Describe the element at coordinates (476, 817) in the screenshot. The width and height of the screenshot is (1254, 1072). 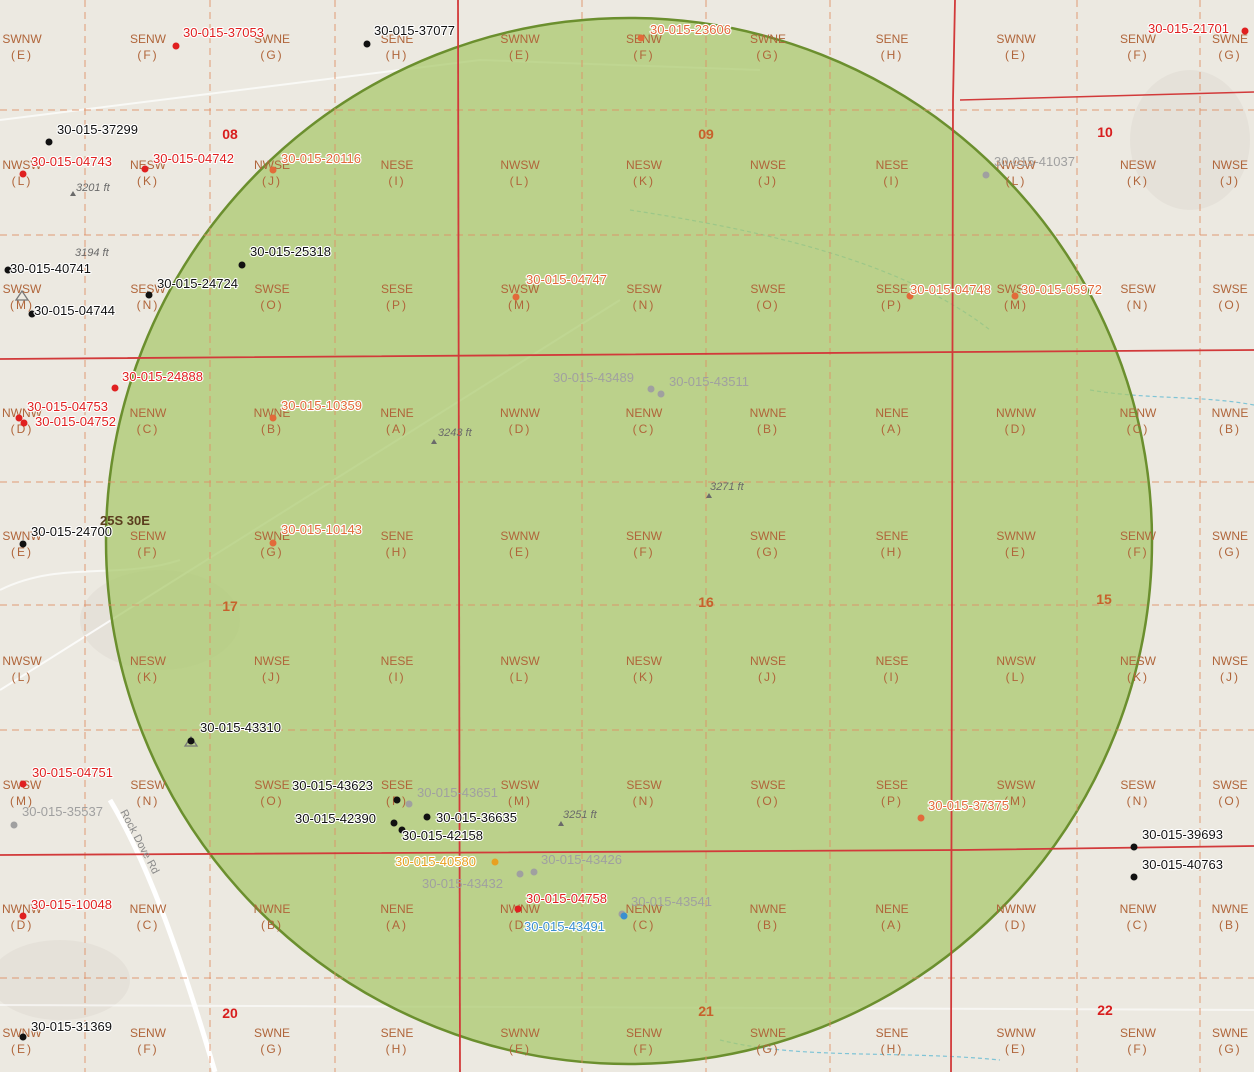
I see `well-label: 30-015-36635` at that location.